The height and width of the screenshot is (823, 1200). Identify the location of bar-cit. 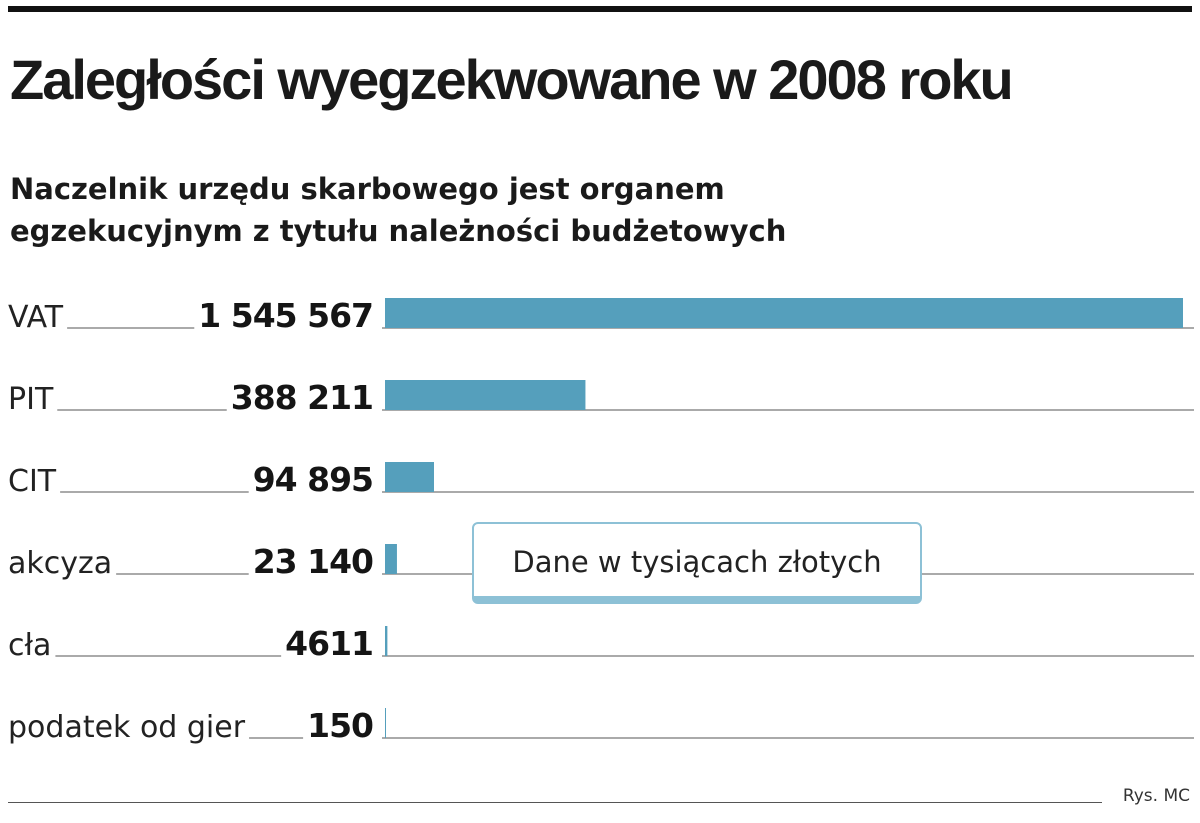
(409, 477).